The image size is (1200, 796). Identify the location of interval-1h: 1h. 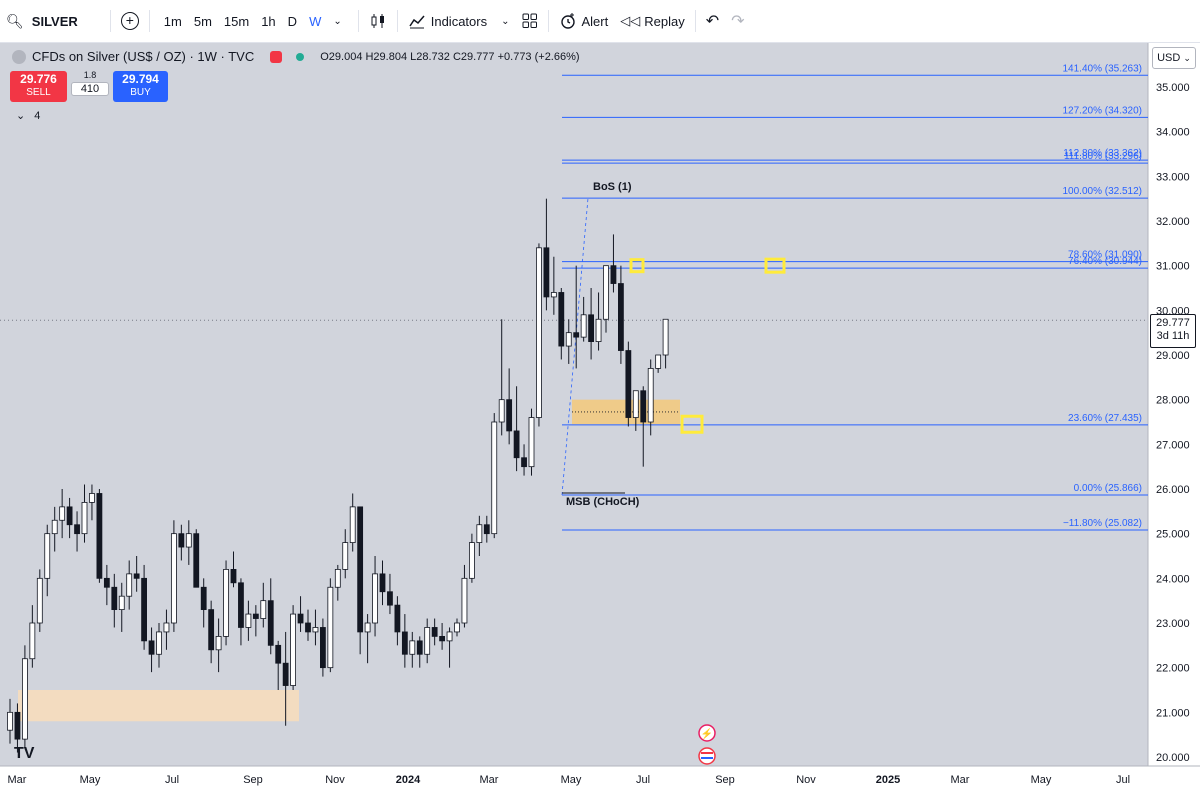
(268, 21).